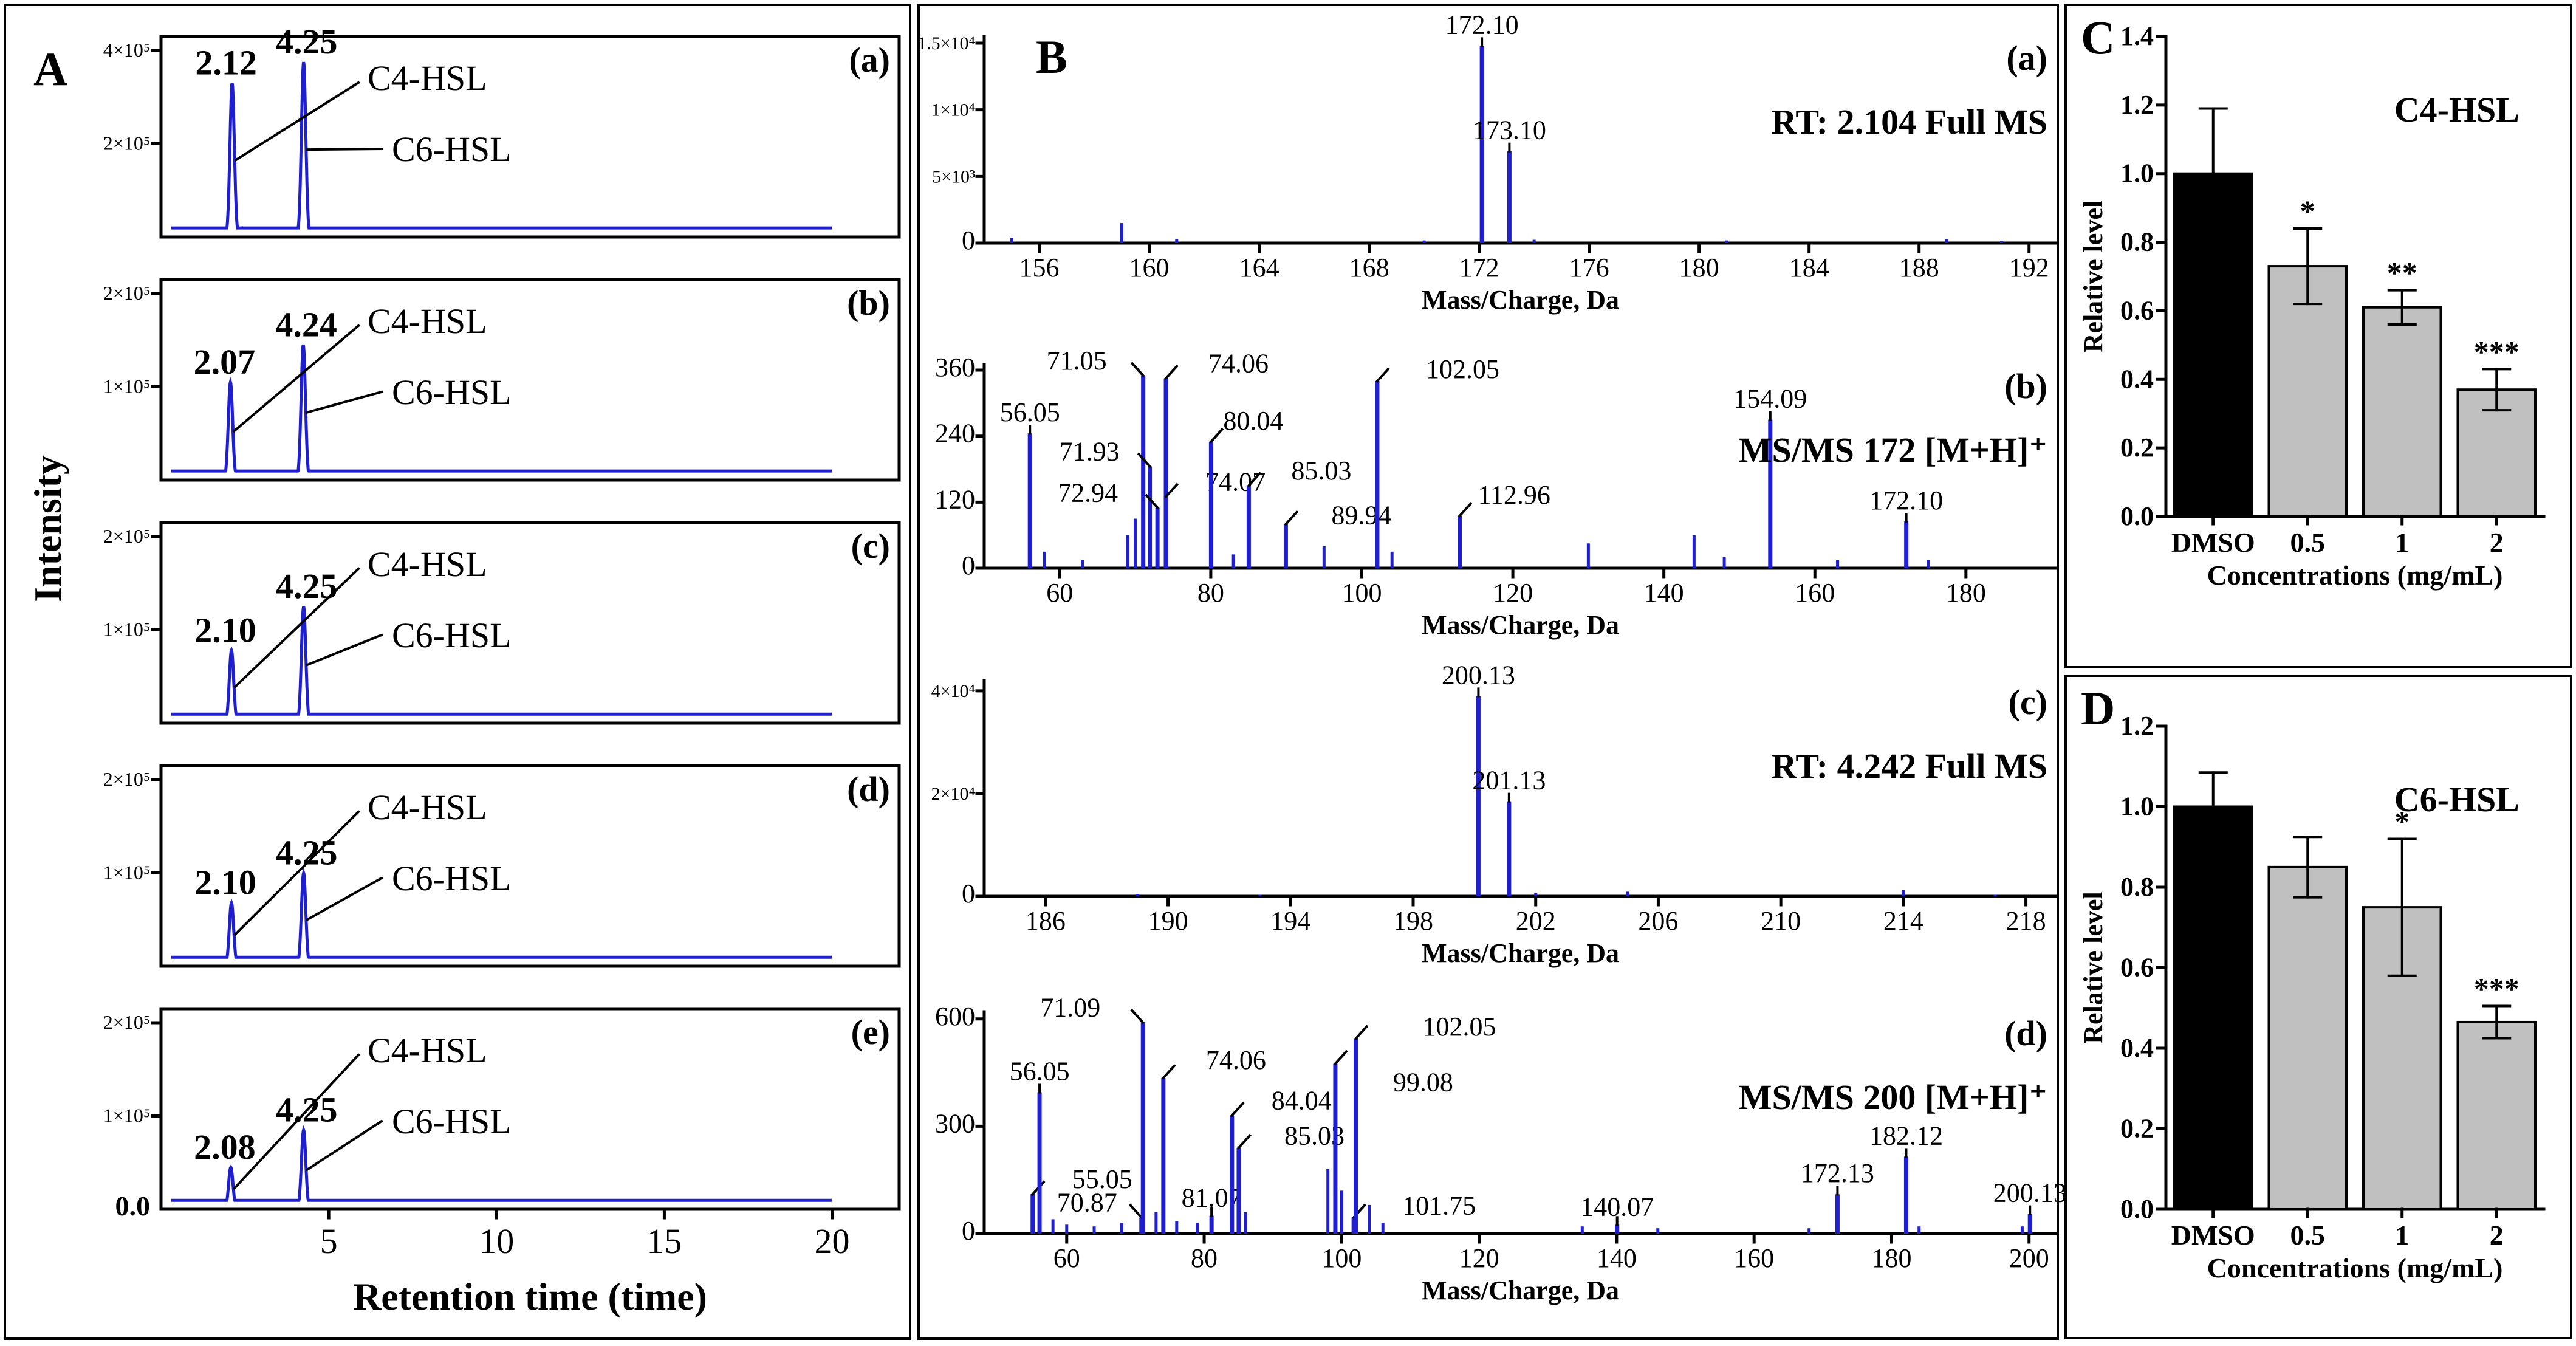 The image size is (2576, 1346). What do you see at coordinates (1754, 1258) in the screenshot?
I see `x-tick-label: 160` at bounding box center [1754, 1258].